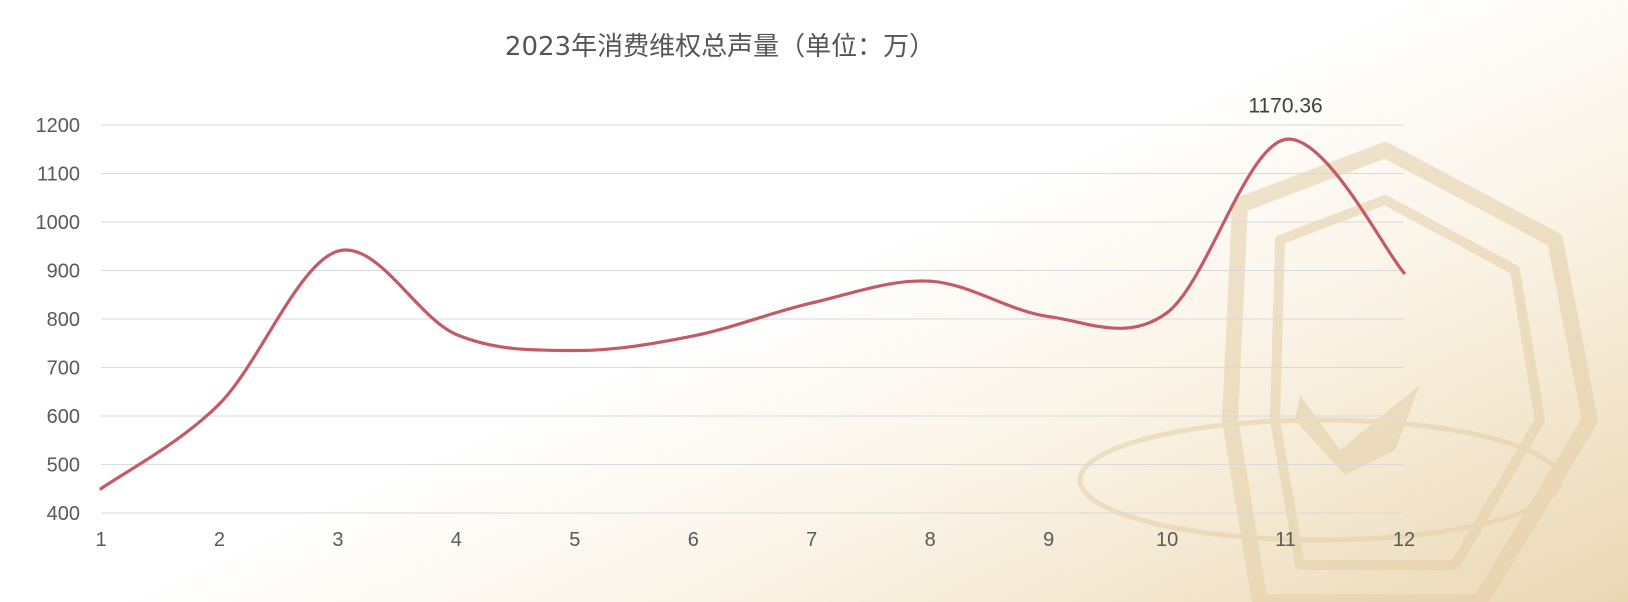 The image size is (1628, 602). Describe the element at coordinates (1407, 382) in the screenshot. I see `watermark-shield-inner` at that location.